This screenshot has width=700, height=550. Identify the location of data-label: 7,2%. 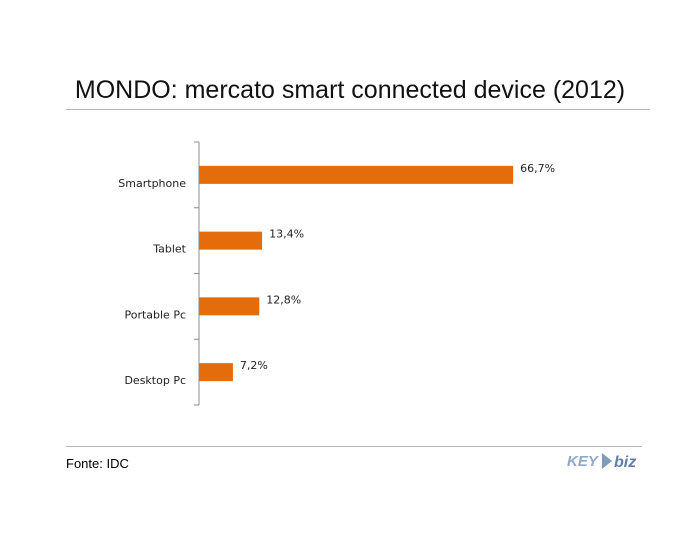
(254, 365).